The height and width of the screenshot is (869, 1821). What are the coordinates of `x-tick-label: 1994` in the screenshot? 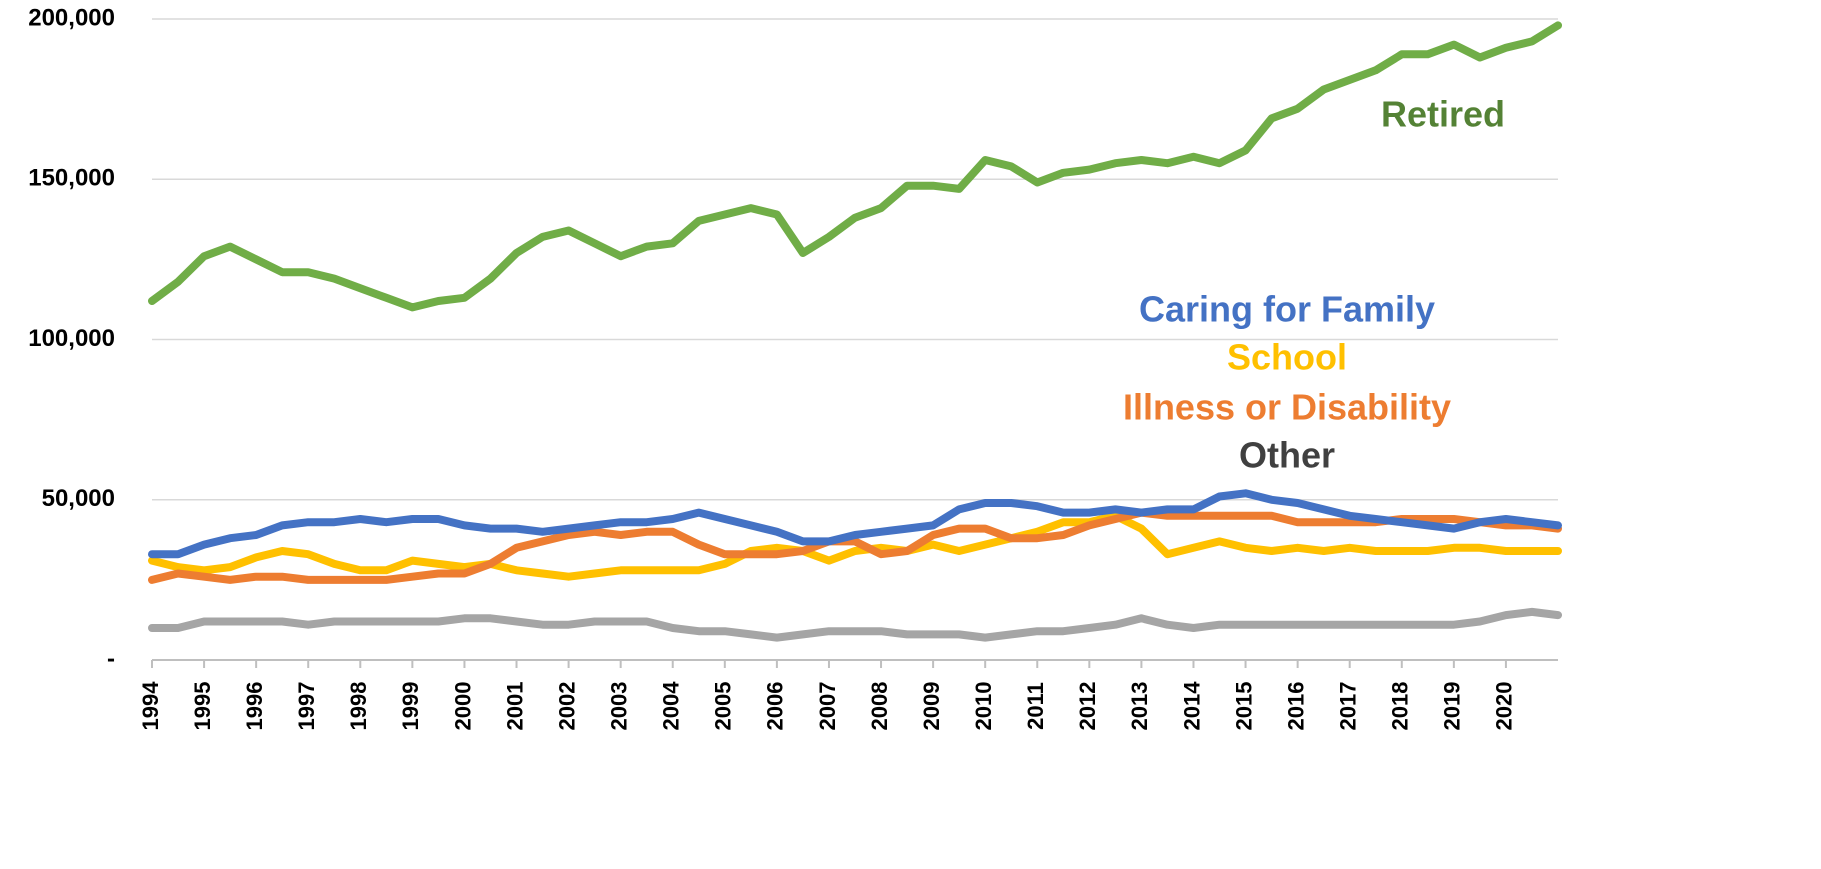 It's located at (150, 706).